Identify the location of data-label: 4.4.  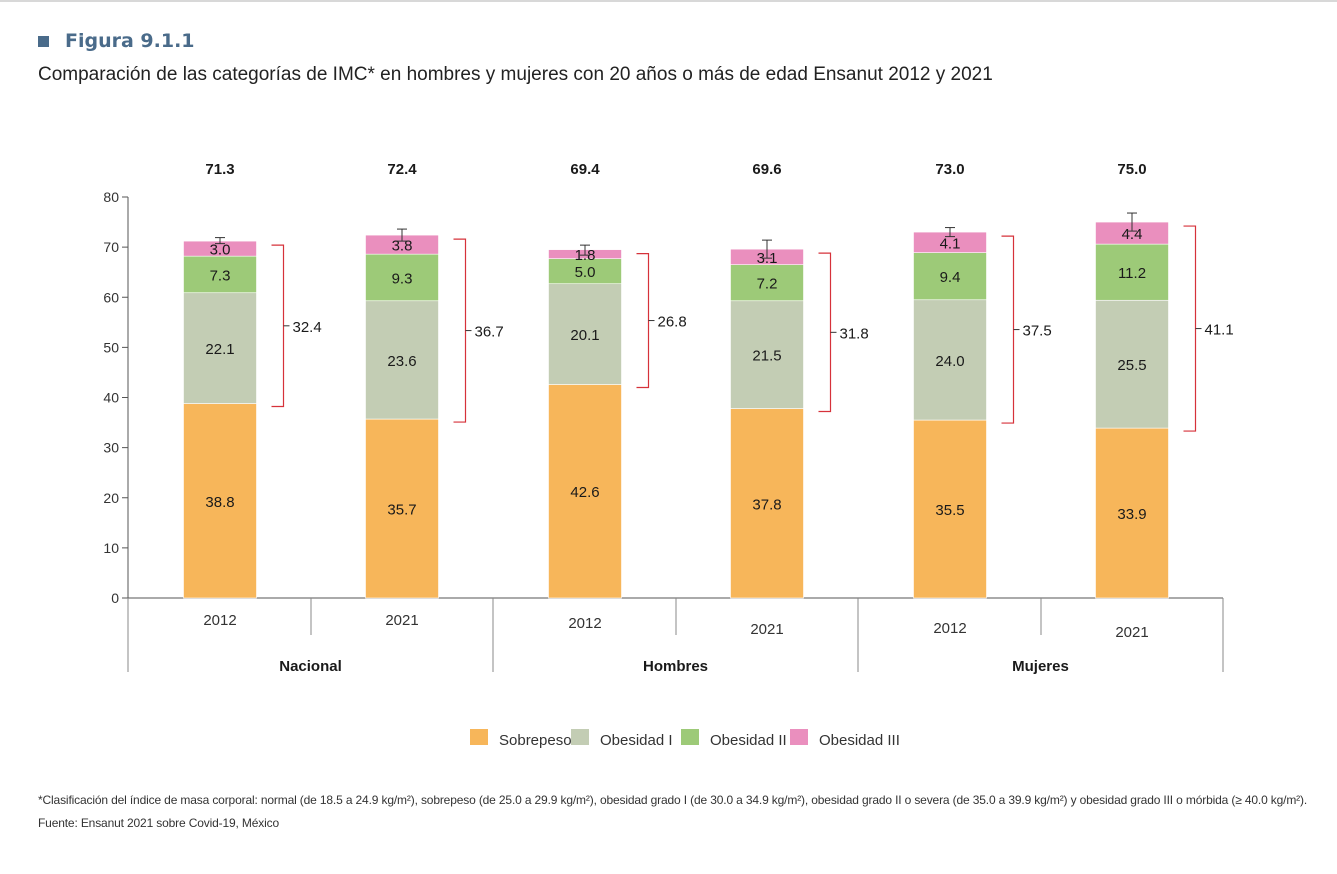
(1132, 234).